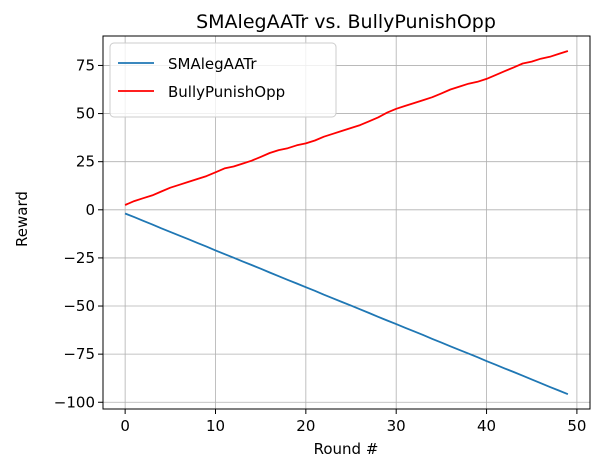 Image resolution: width=603 pixels, height=469 pixels. What do you see at coordinates (226, 92) in the screenshot?
I see `legend-label-bullypunishopp: BullyPunishOpp` at bounding box center [226, 92].